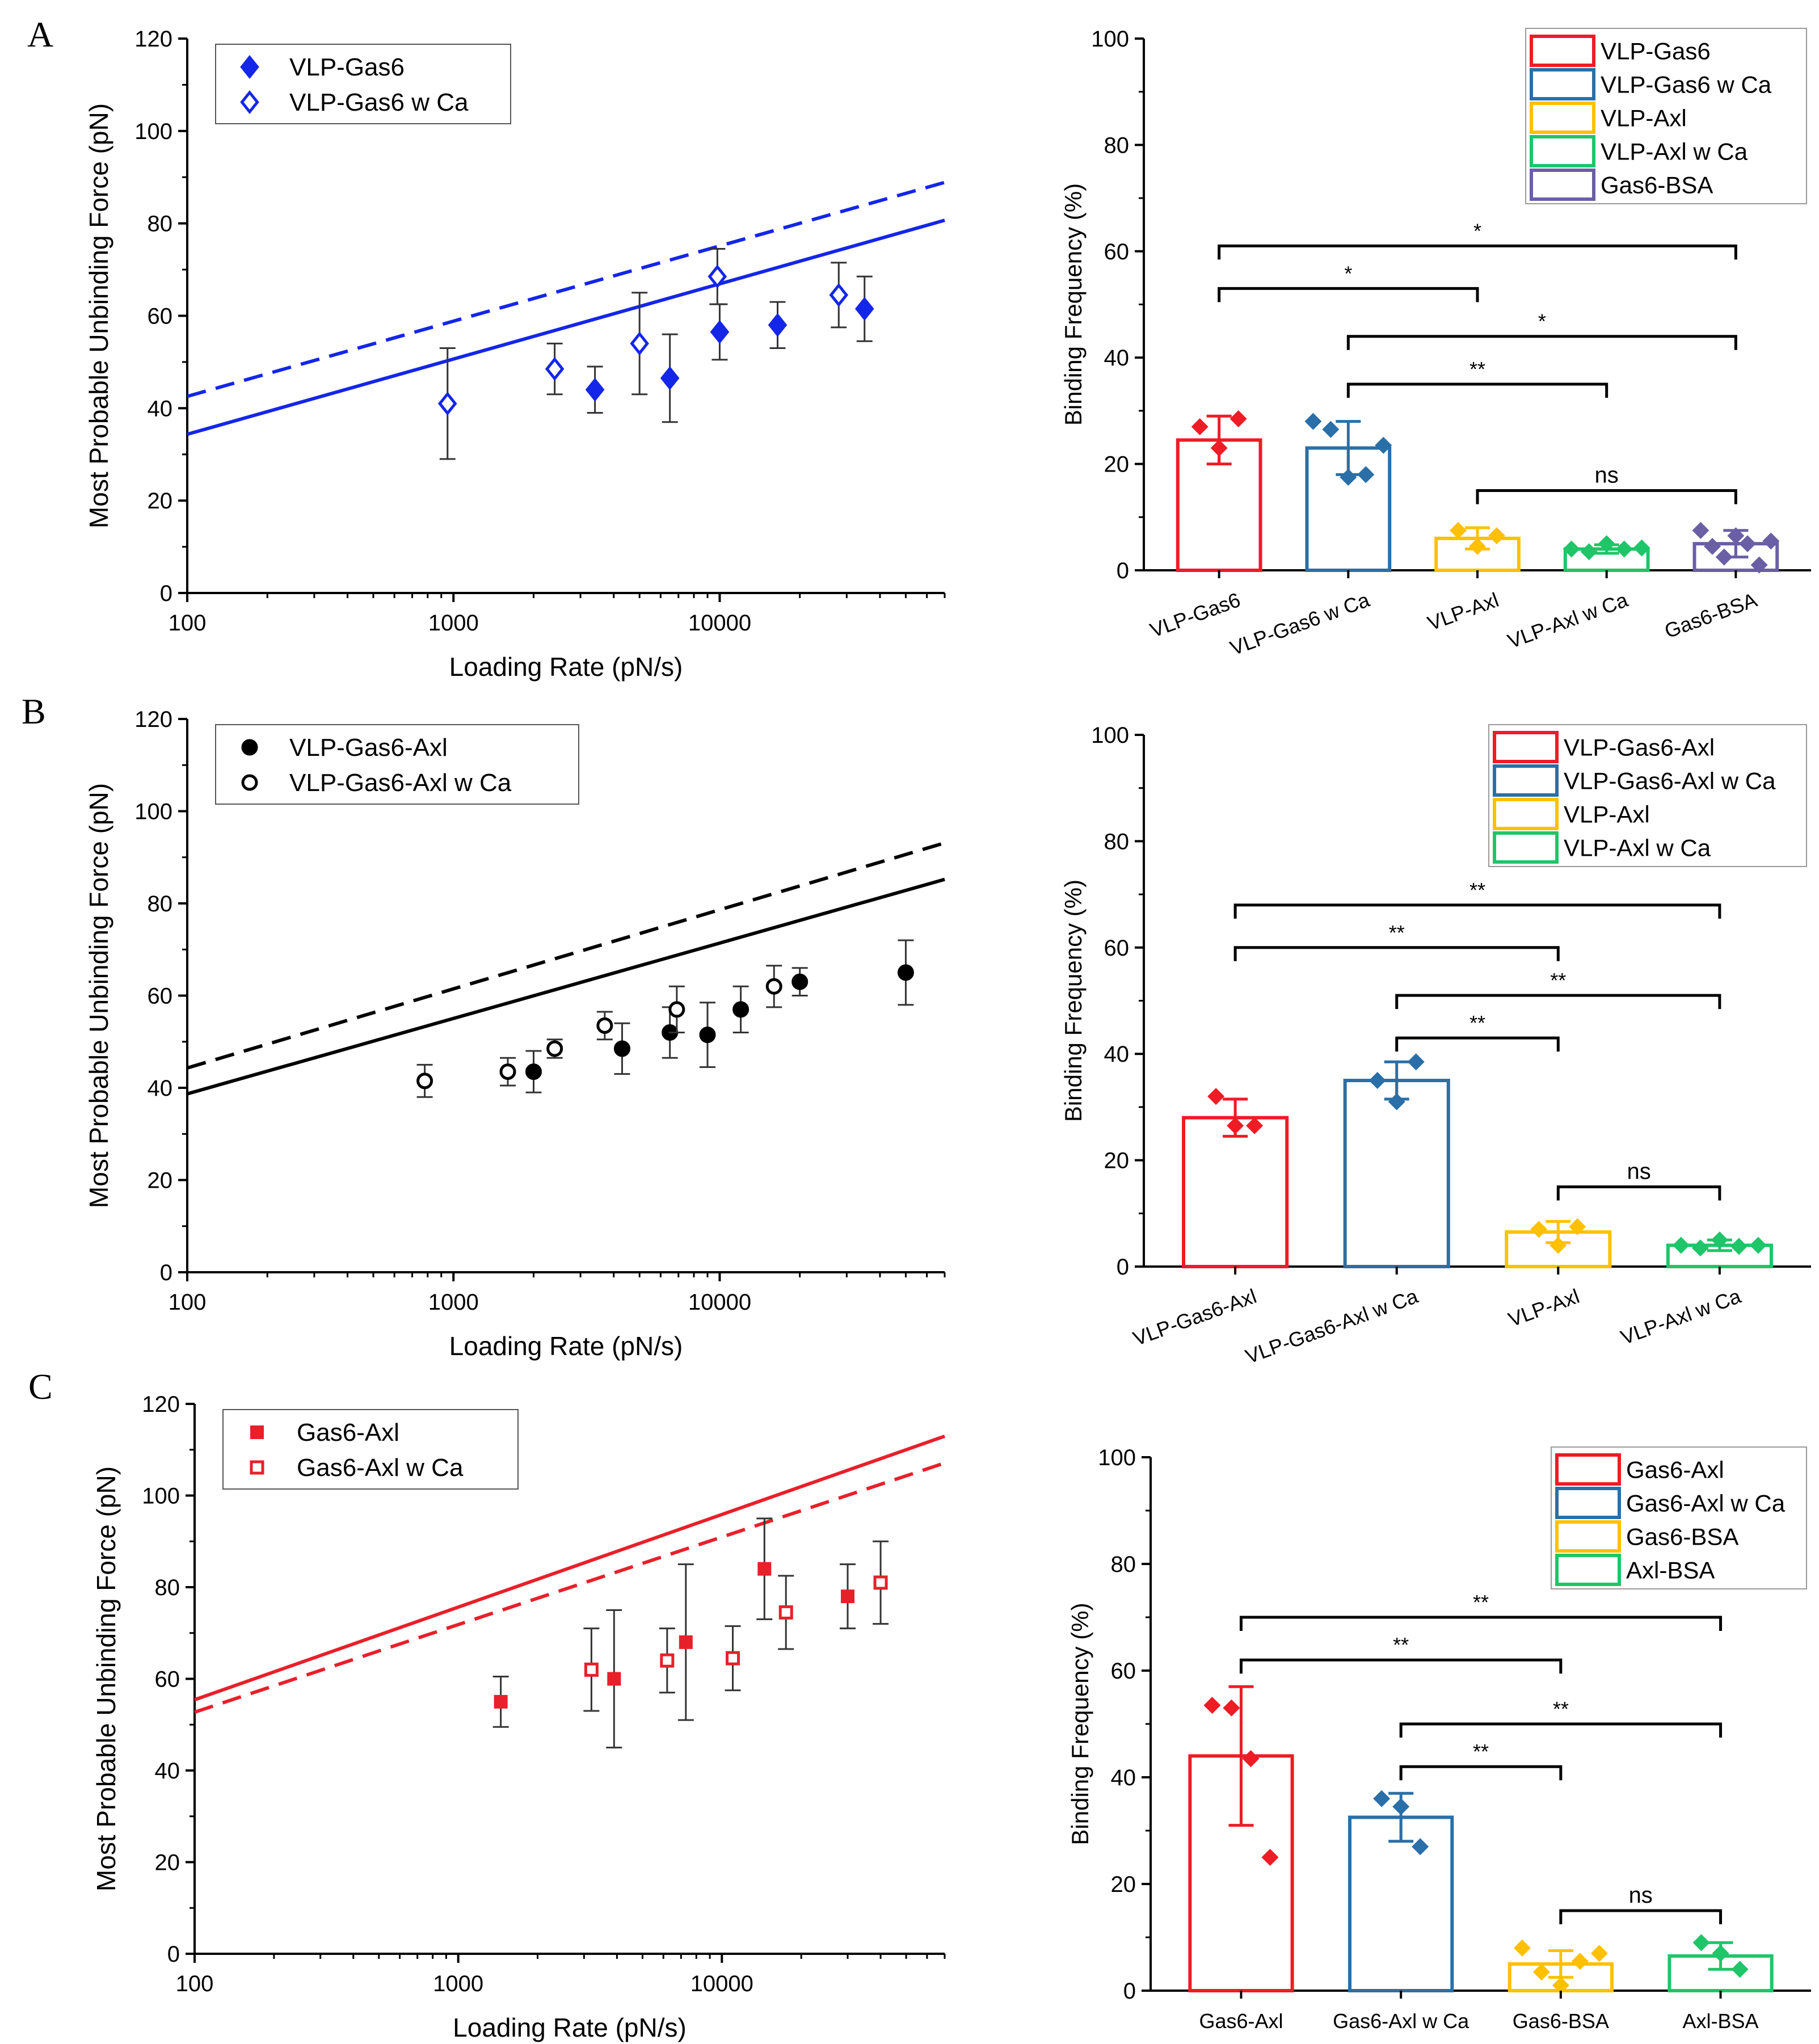 The height and width of the screenshot is (2044, 1819). I want to click on legend-box, so click(363, 84).